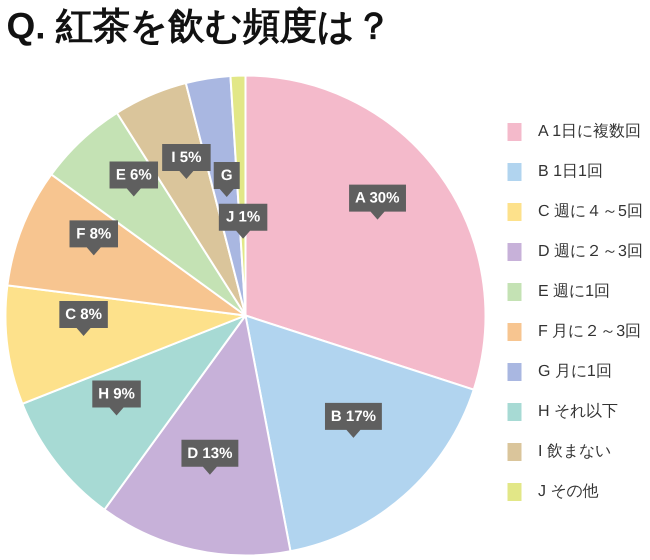  I want to click on legend-label: H それ以下, so click(578, 412).